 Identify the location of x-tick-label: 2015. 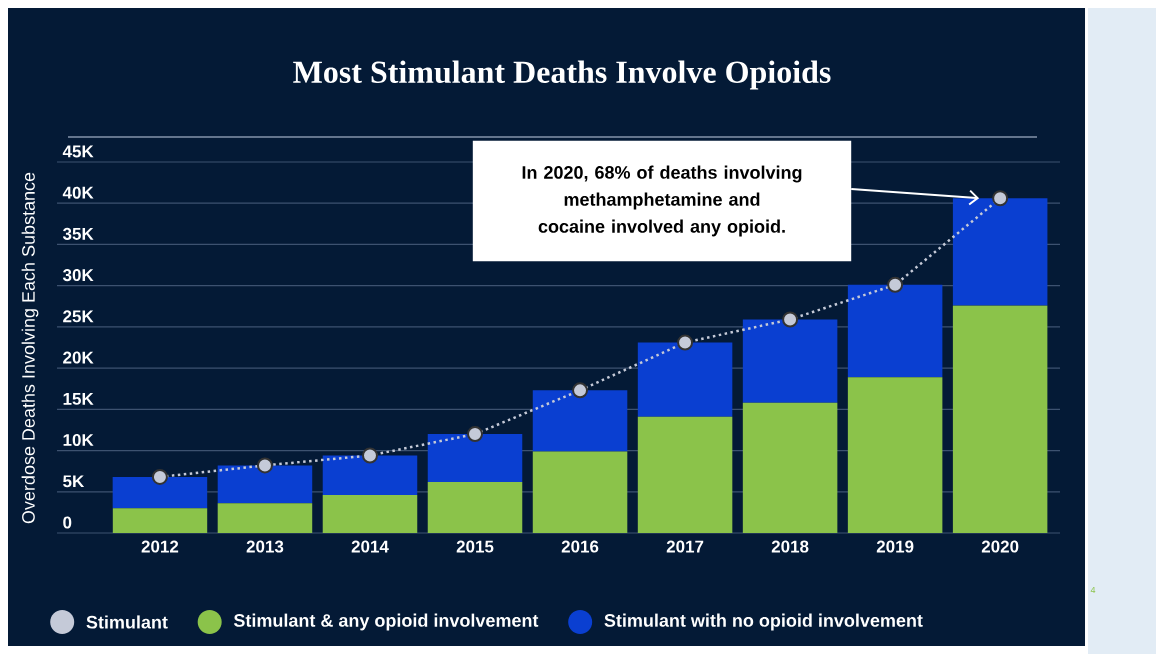
(475, 546).